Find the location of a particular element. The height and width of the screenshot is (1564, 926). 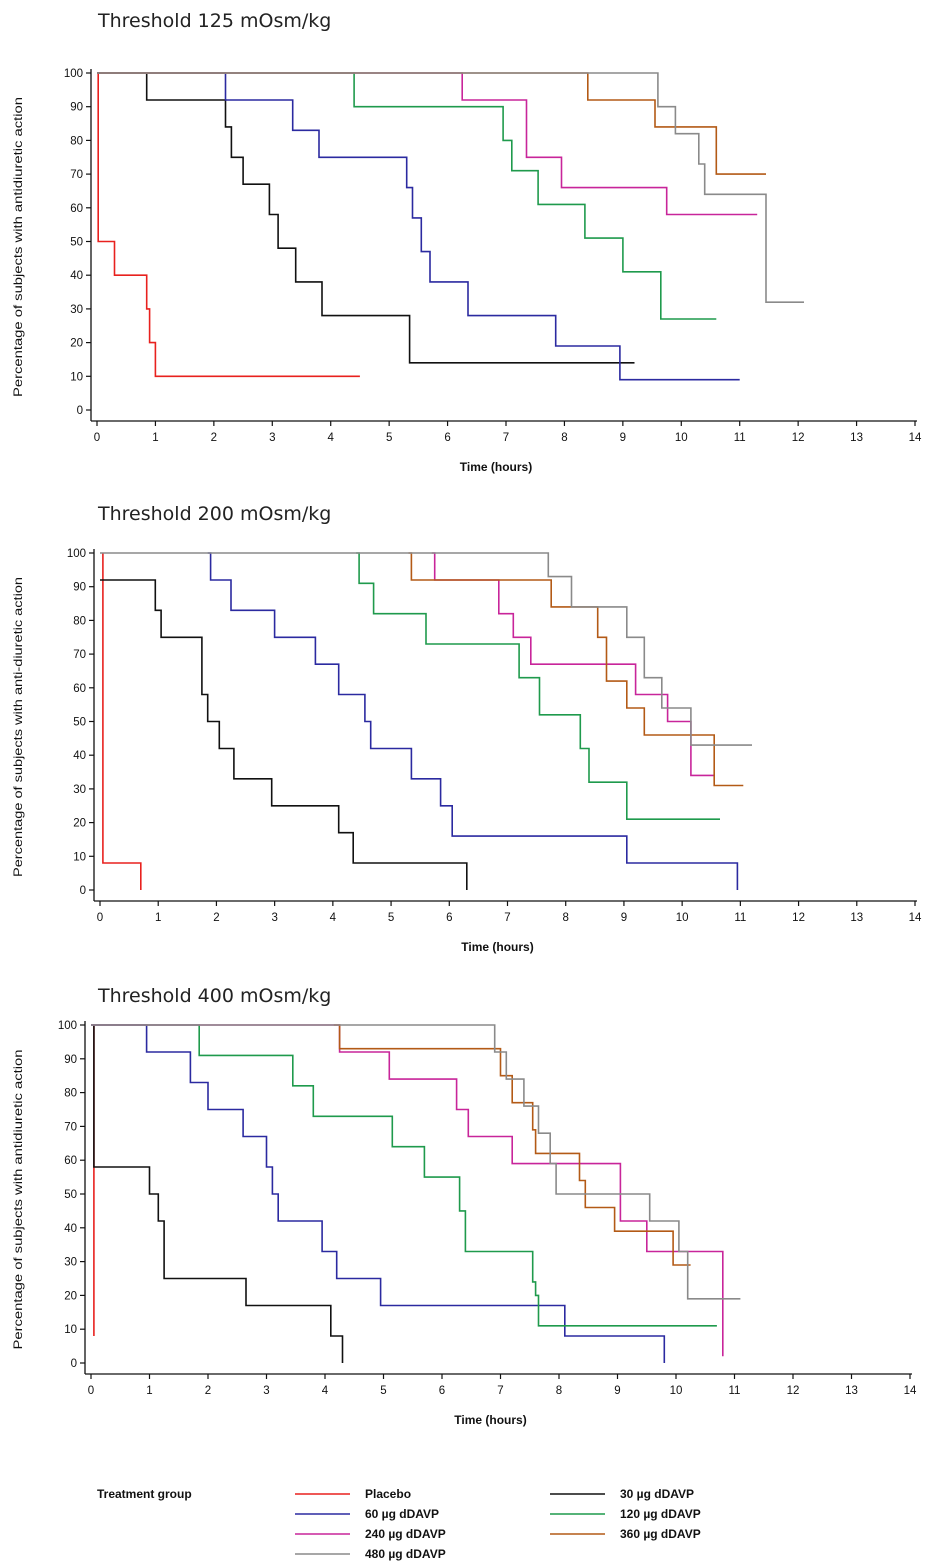

y-tick-label: 70 is located at coordinates (79, 655).